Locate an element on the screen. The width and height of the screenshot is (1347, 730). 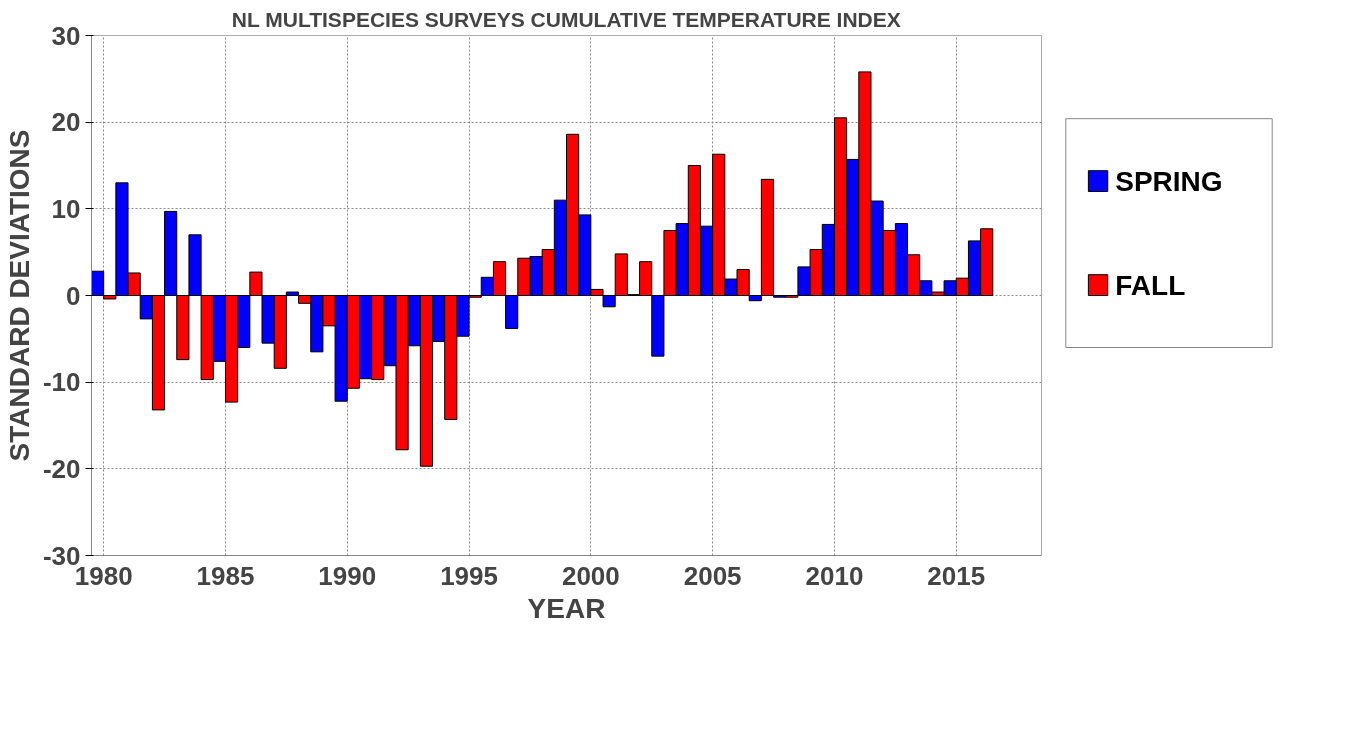
y-tick-label: 10 is located at coordinates (66, 208).